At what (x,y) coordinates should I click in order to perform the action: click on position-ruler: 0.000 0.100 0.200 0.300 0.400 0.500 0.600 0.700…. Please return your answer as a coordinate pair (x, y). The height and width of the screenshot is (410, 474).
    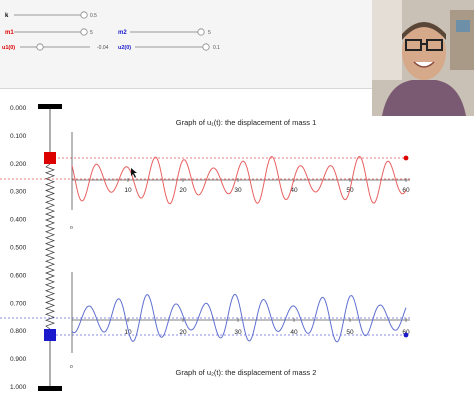
    Looking at the image, I should click on (18, 248).